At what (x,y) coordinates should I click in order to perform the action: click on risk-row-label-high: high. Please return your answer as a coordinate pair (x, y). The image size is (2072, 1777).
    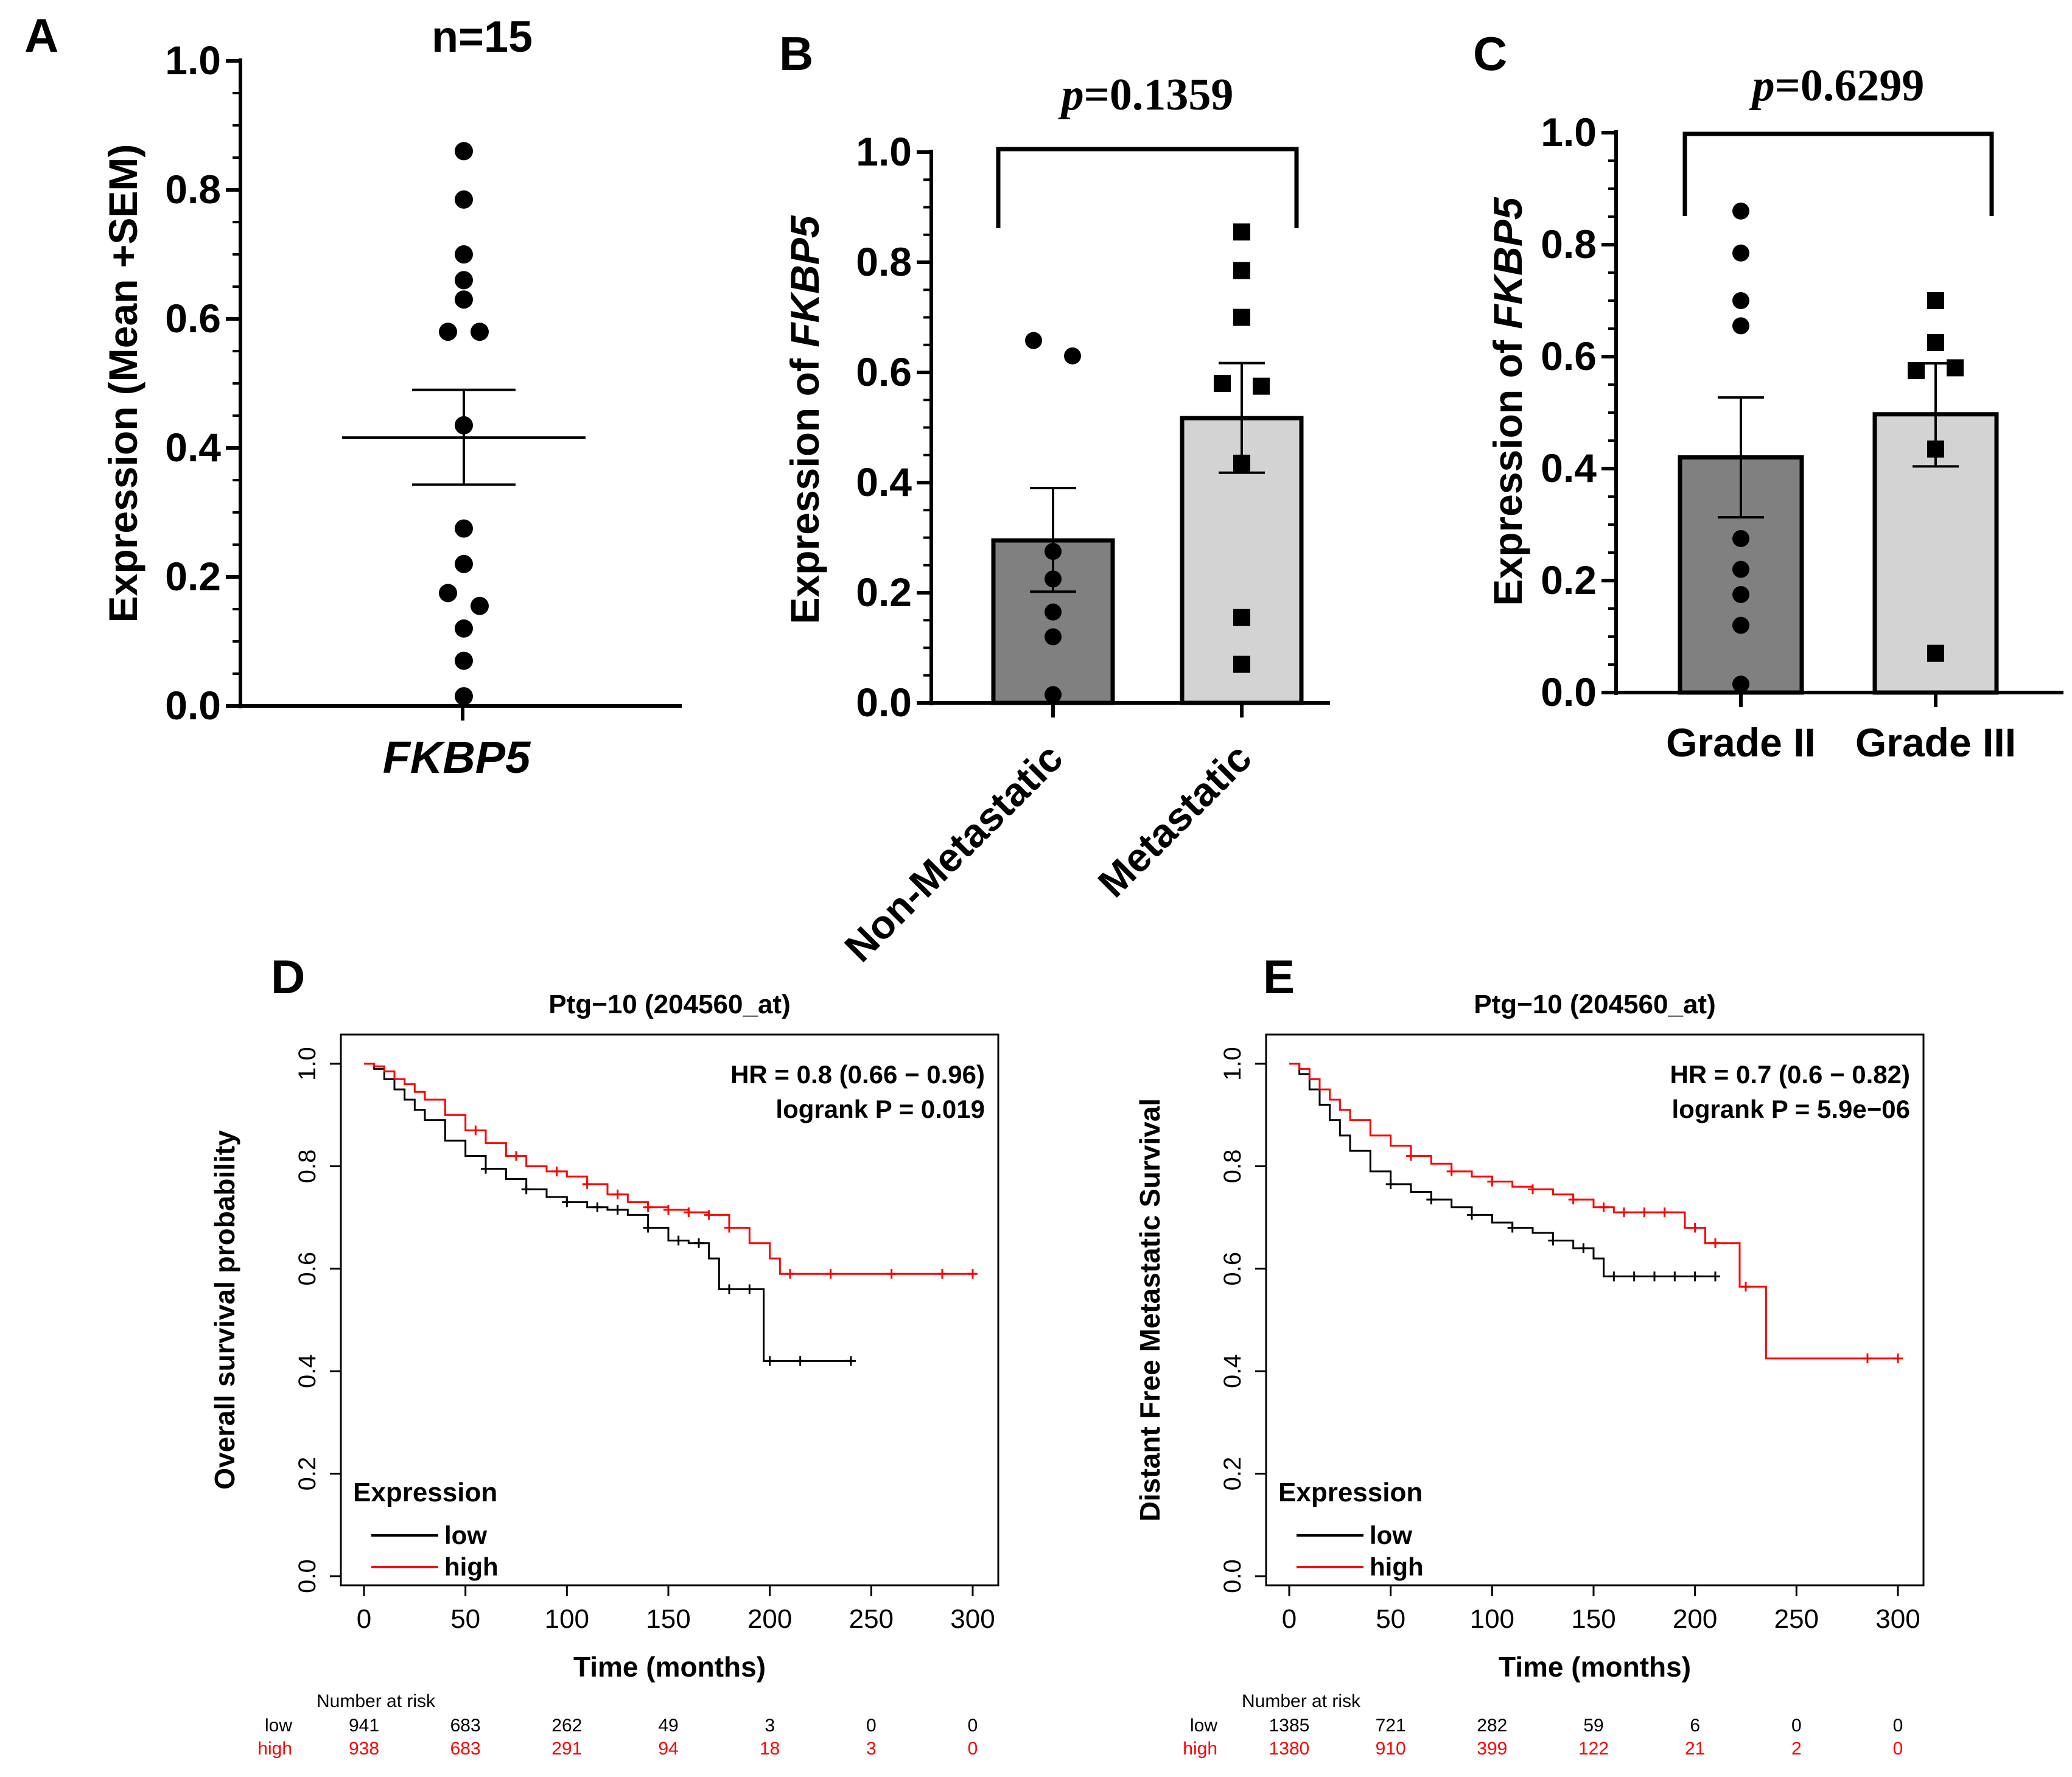
    Looking at the image, I should click on (274, 1749).